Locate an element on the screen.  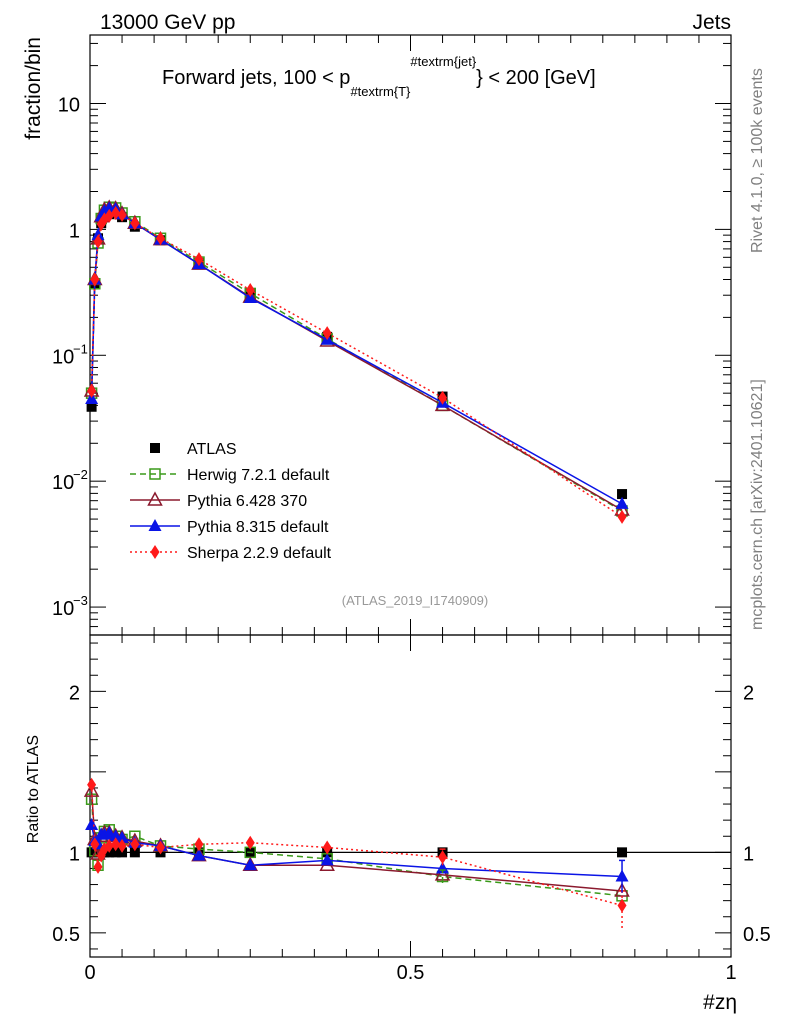
y-tick-label-main: 1 is located at coordinates (74, 231).